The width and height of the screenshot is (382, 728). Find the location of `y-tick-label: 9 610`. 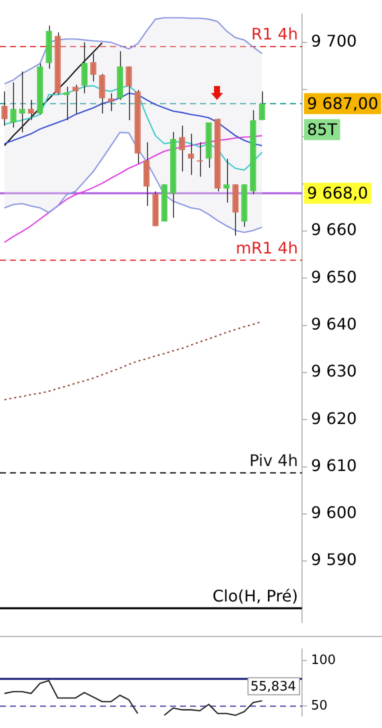

y-tick-label: 9 610 is located at coordinates (334, 465).